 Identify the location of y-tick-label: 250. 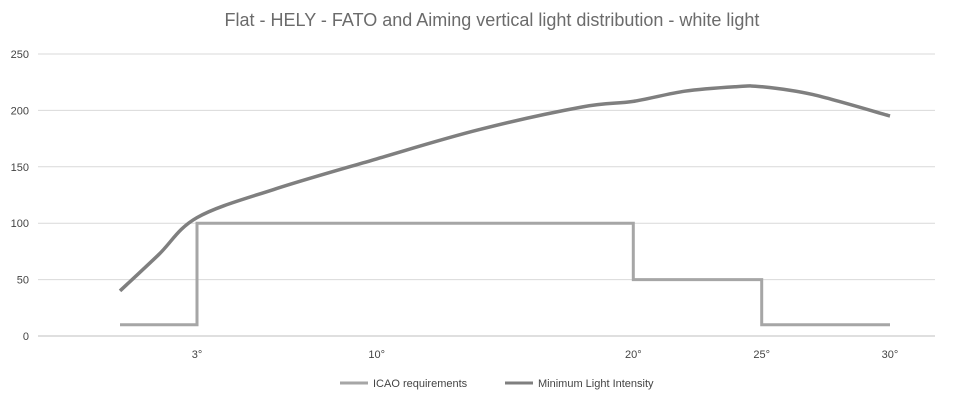
(20, 55).